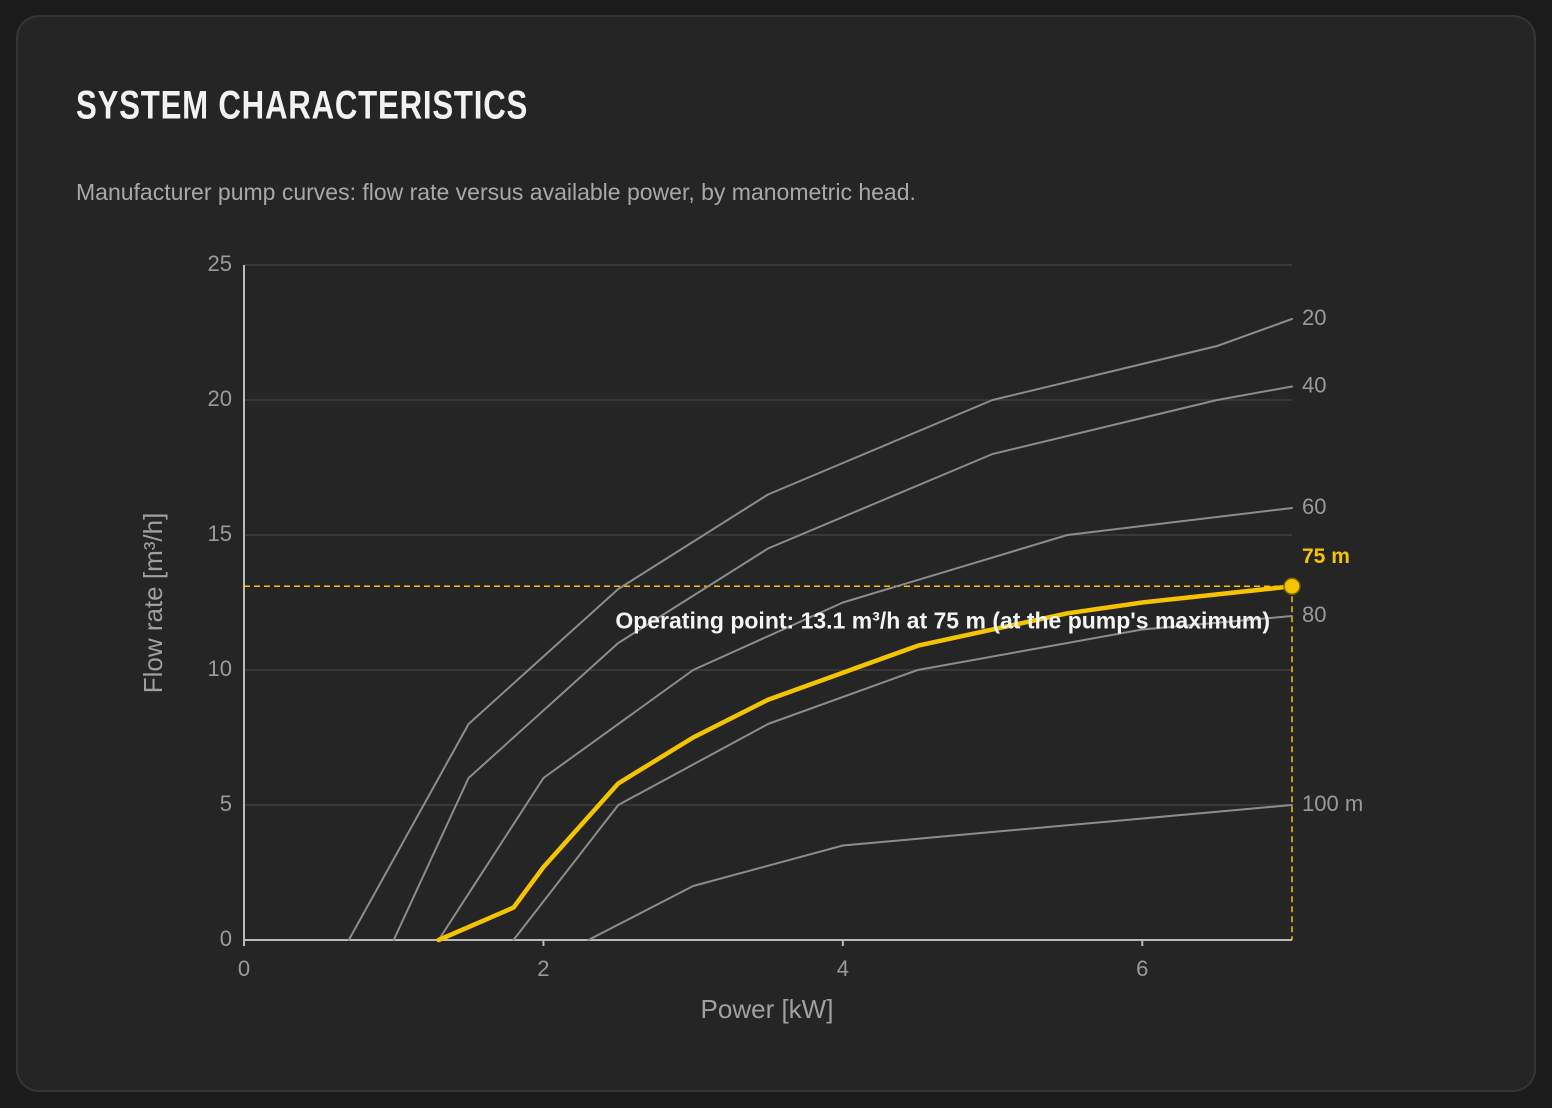  I want to click on x-axis-label: Power [kW], so click(767, 1009).